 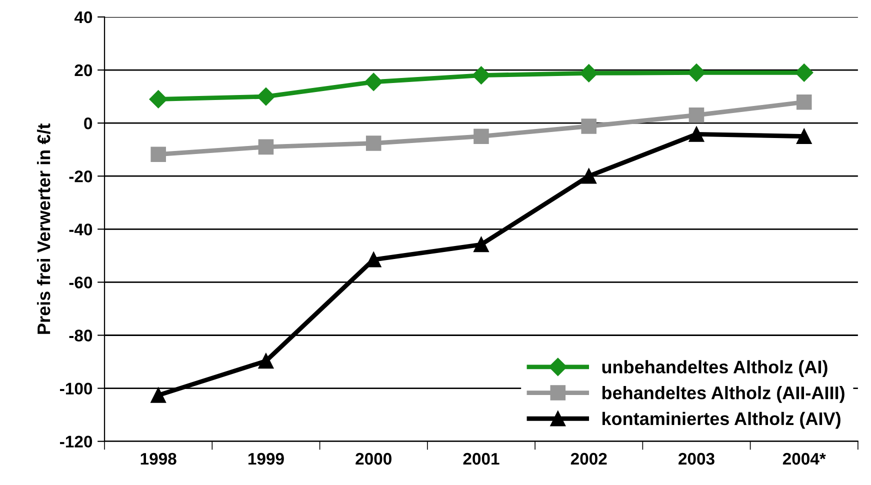 What do you see at coordinates (76, 388) in the screenshot?
I see `y-tick-label: -100` at bounding box center [76, 388].